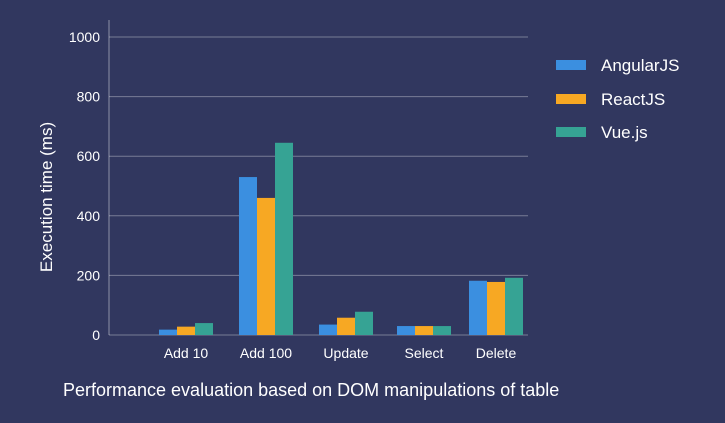  What do you see at coordinates (424, 330) in the screenshot?
I see `bar-reactjs-select` at bounding box center [424, 330].